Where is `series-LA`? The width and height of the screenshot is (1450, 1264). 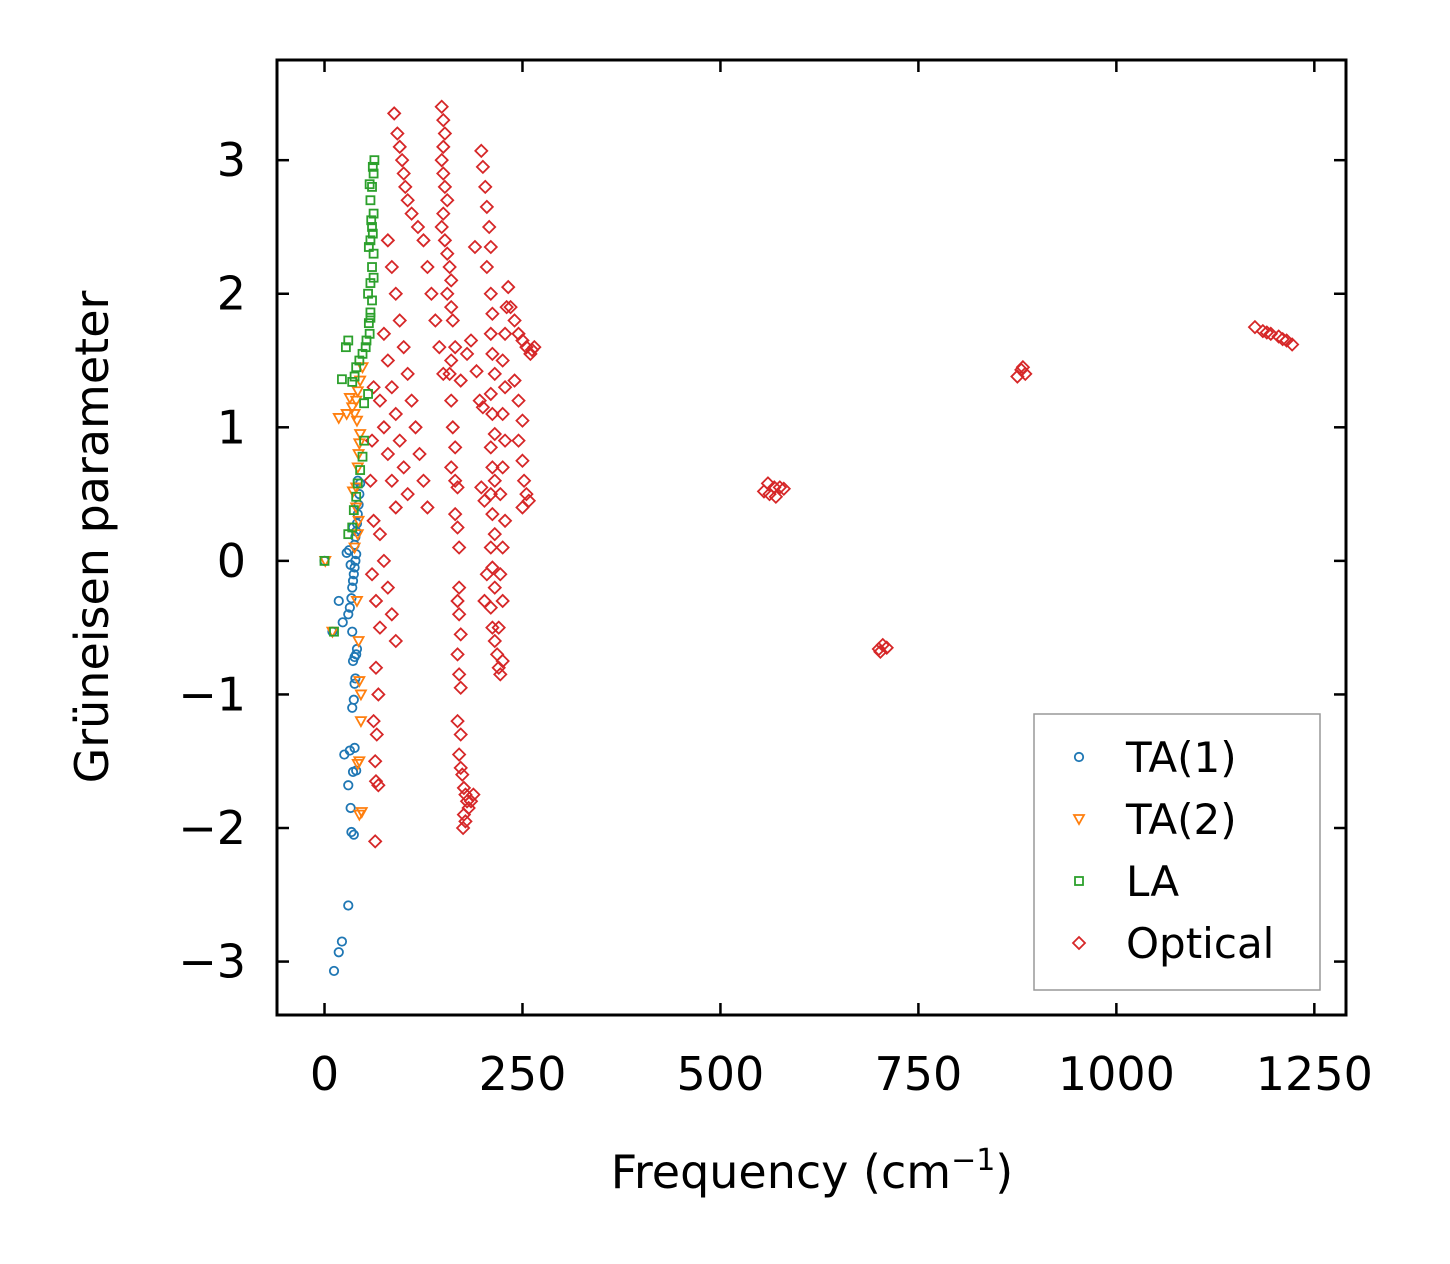 series-LA is located at coordinates (349, 396).